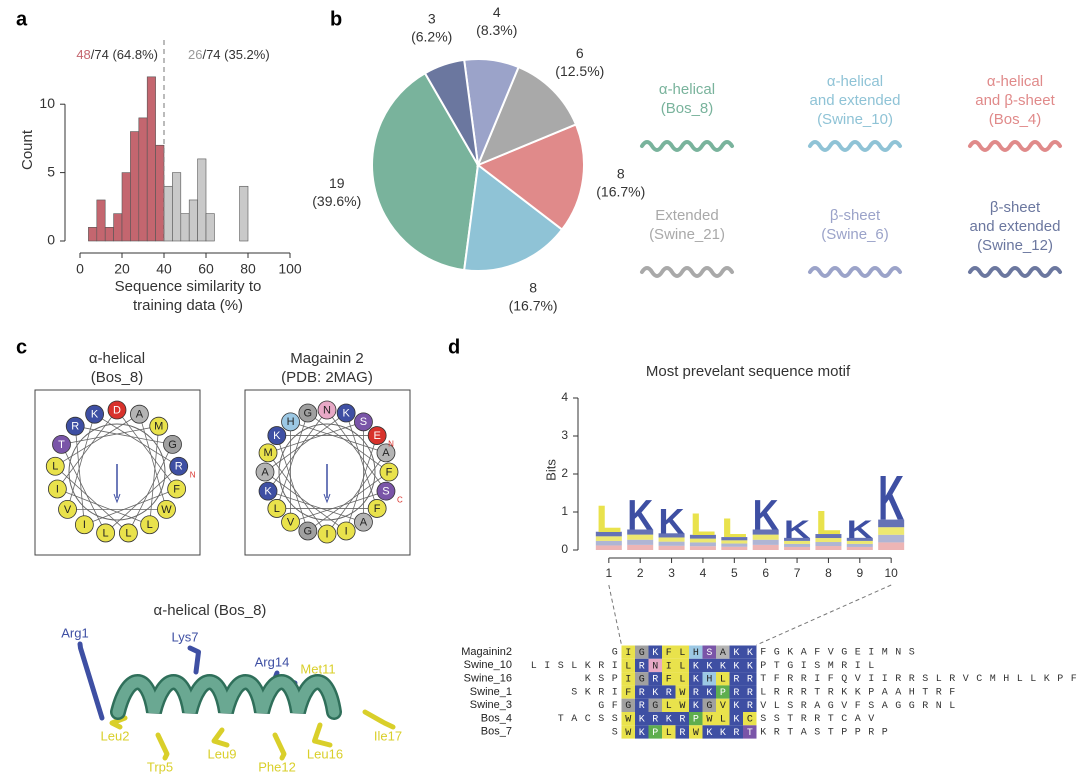 The height and width of the screenshot is (780, 1080). Describe the element at coordinates (797, 530) in the screenshot. I see `logo-letter: K` at that location.